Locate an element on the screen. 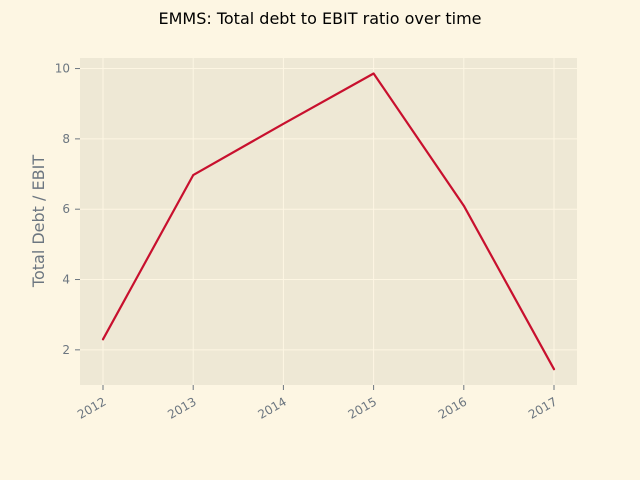  x-tick-label: 2015 is located at coordinates (362, 407).